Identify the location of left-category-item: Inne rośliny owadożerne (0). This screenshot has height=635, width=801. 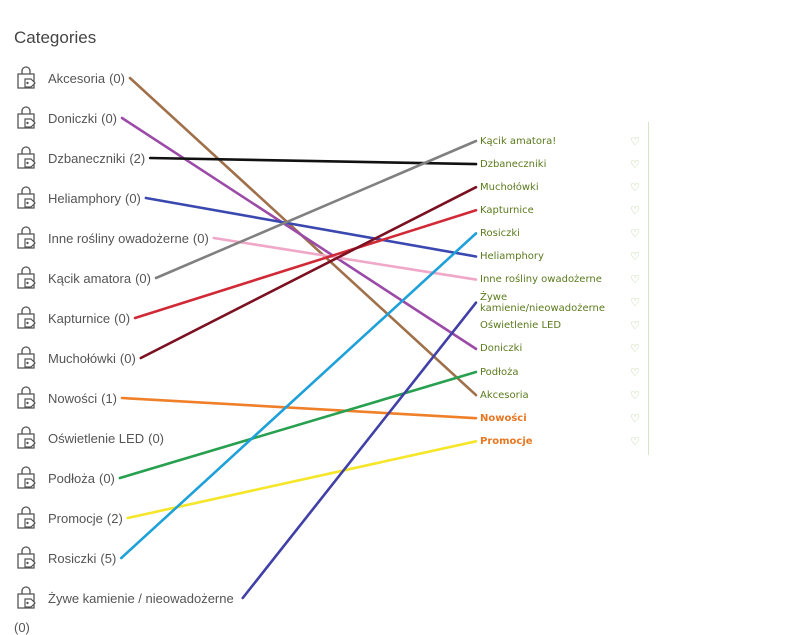
(112, 238).